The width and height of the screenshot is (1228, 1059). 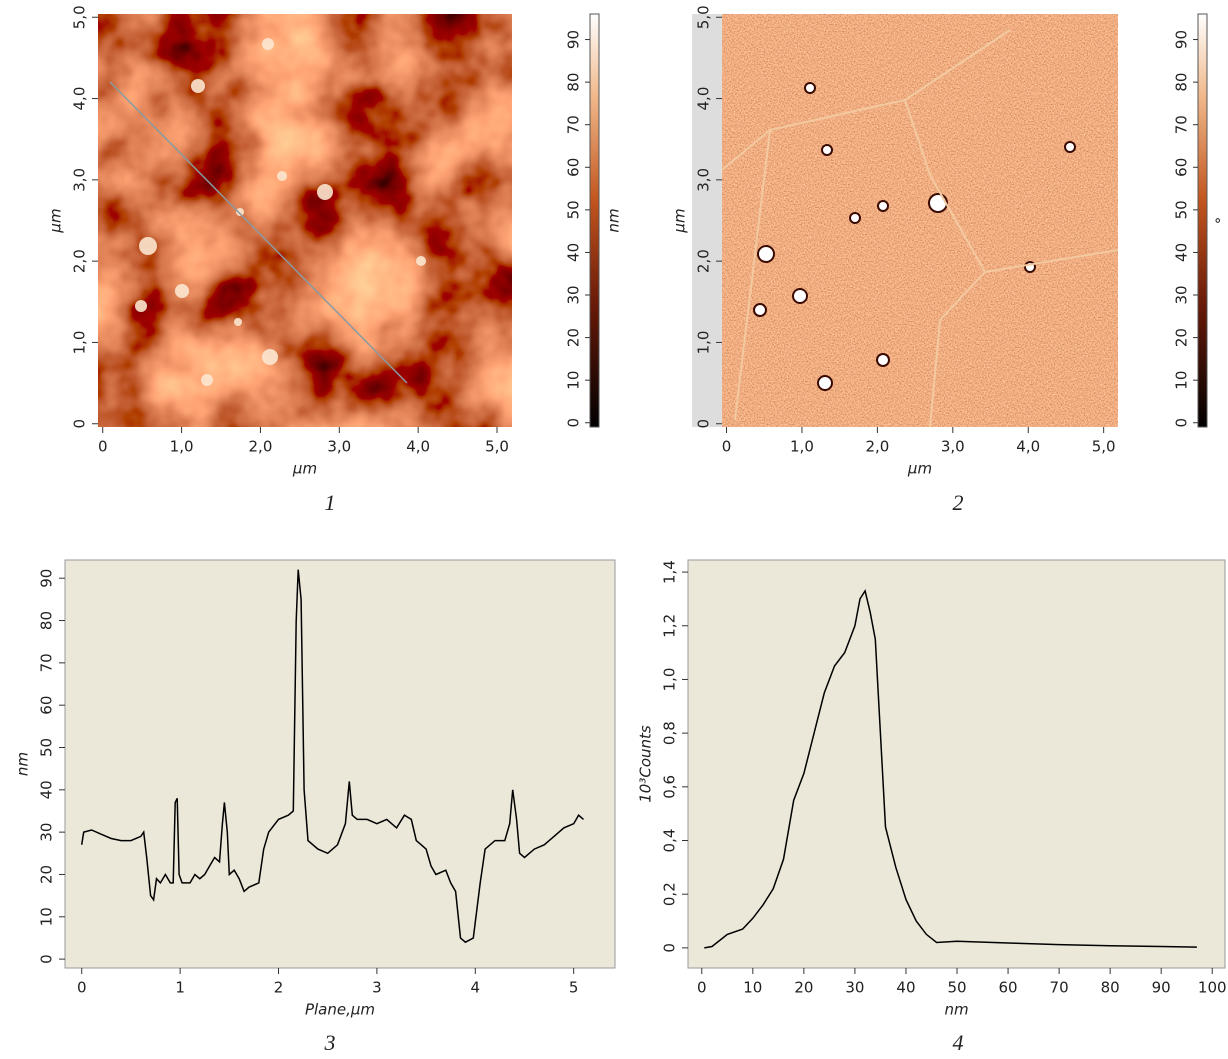 I want to click on x-tick-label: 1, so click(x=180, y=988).